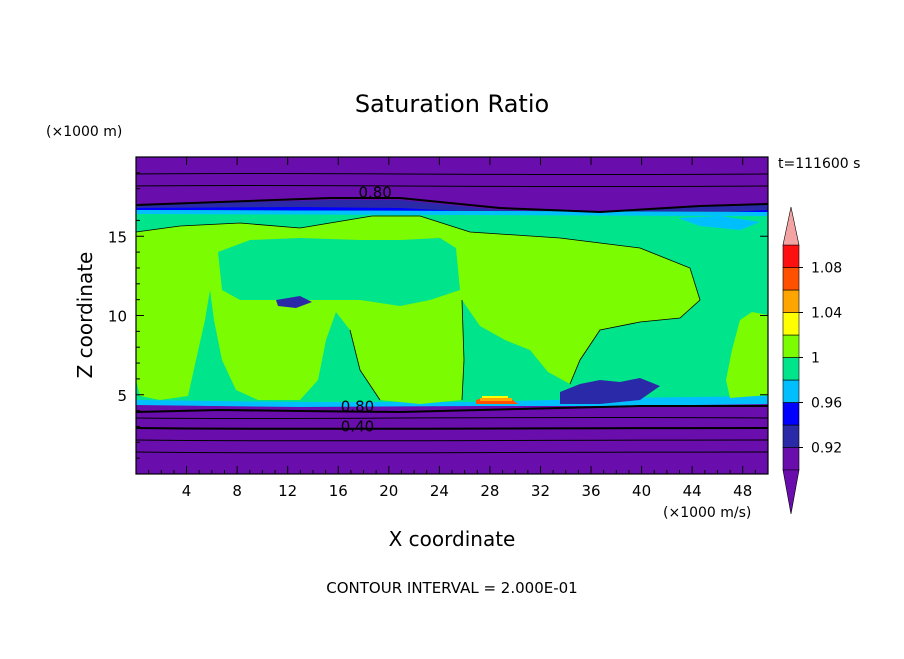 The image size is (904, 659). I want to click on time-label: t=111600 s, so click(819, 164).